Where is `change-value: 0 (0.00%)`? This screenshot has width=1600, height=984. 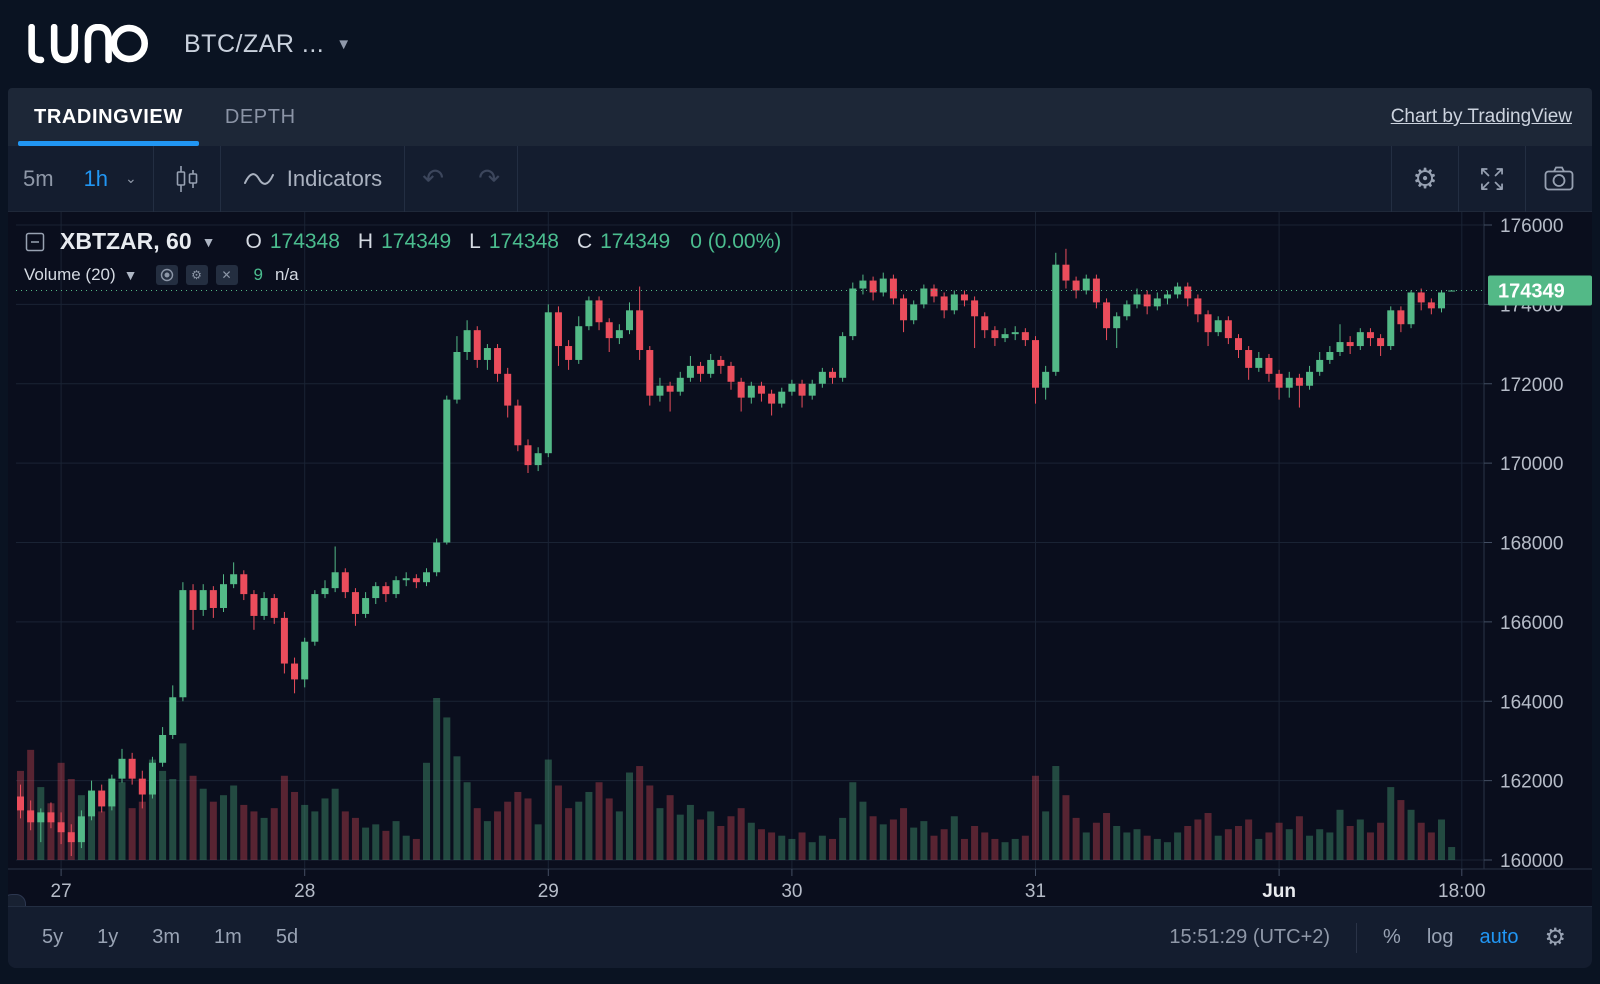
change-value: 0 (0.00%) is located at coordinates (736, 241).